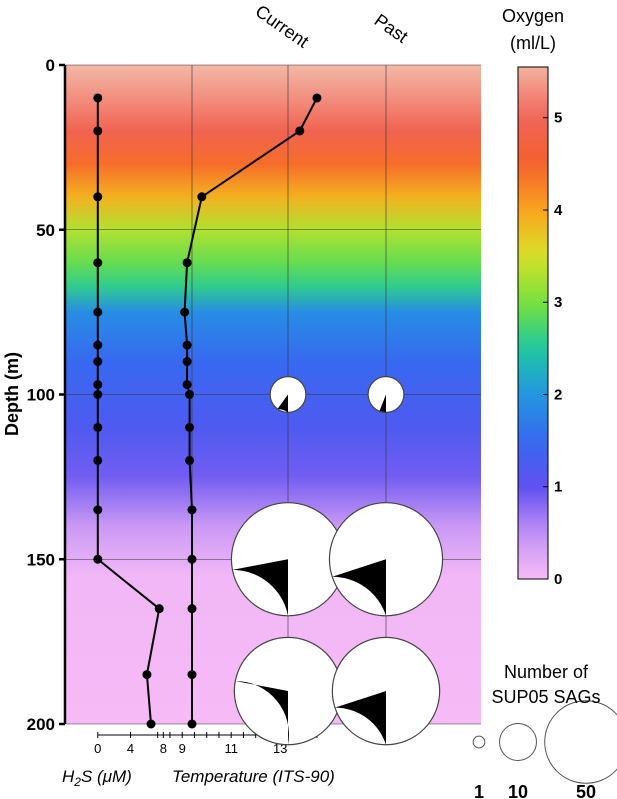 The width and height of the screenshot is (617, 799). I want to click on y-tick-label: 50, so click(45, 230).